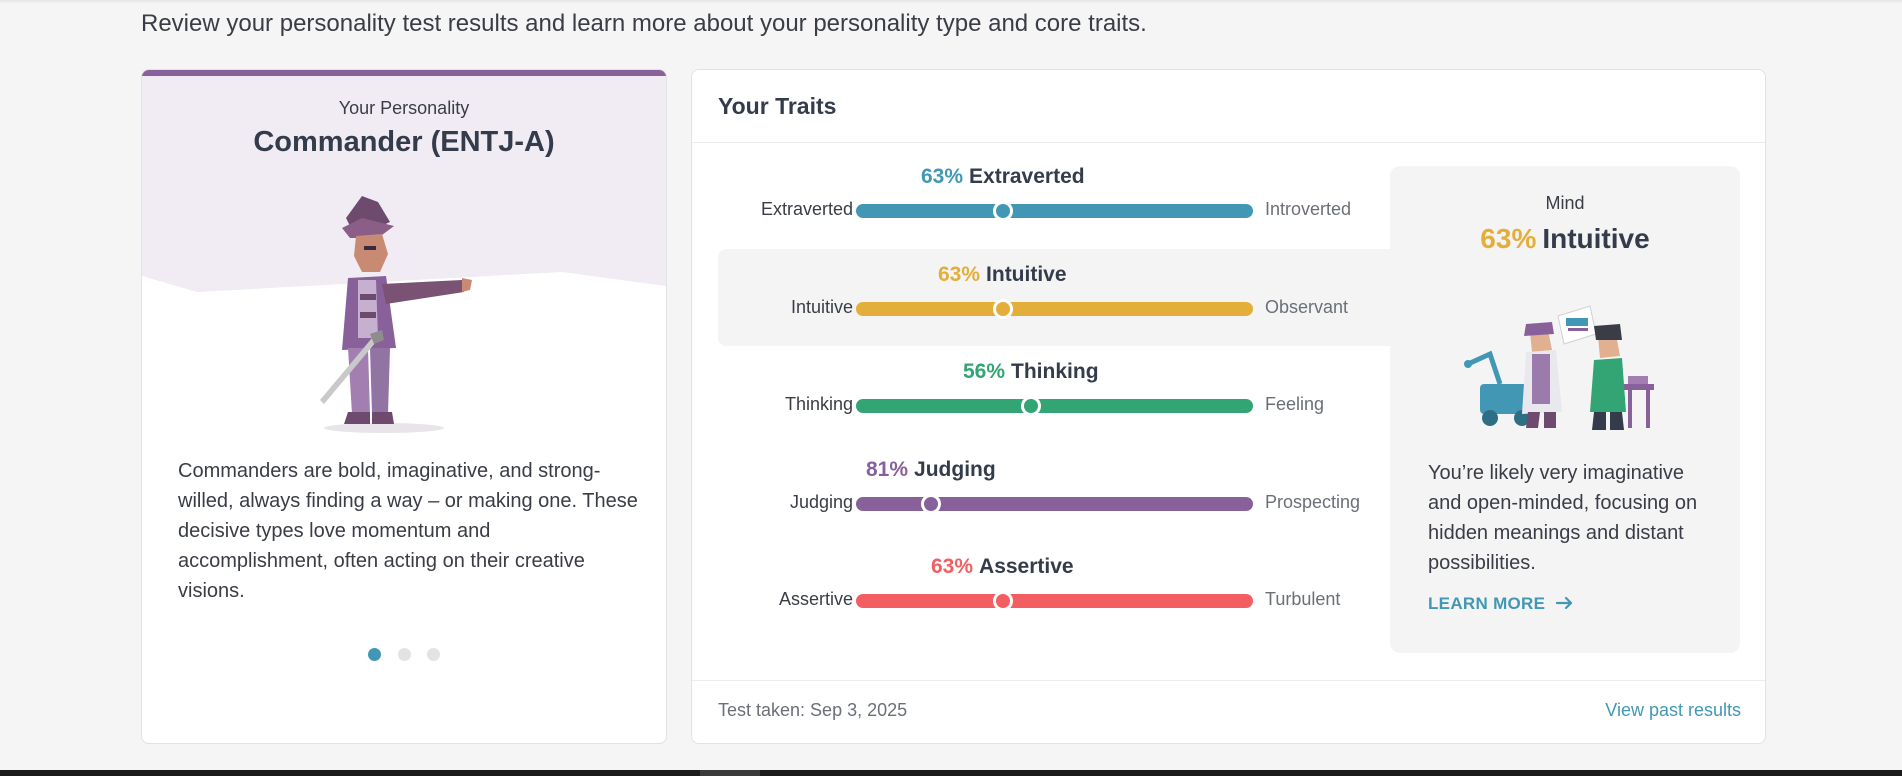 The height and width of the screenshot is (776, 1902). I want to click on trait-right-label: Feeling, so click(1295, 404).